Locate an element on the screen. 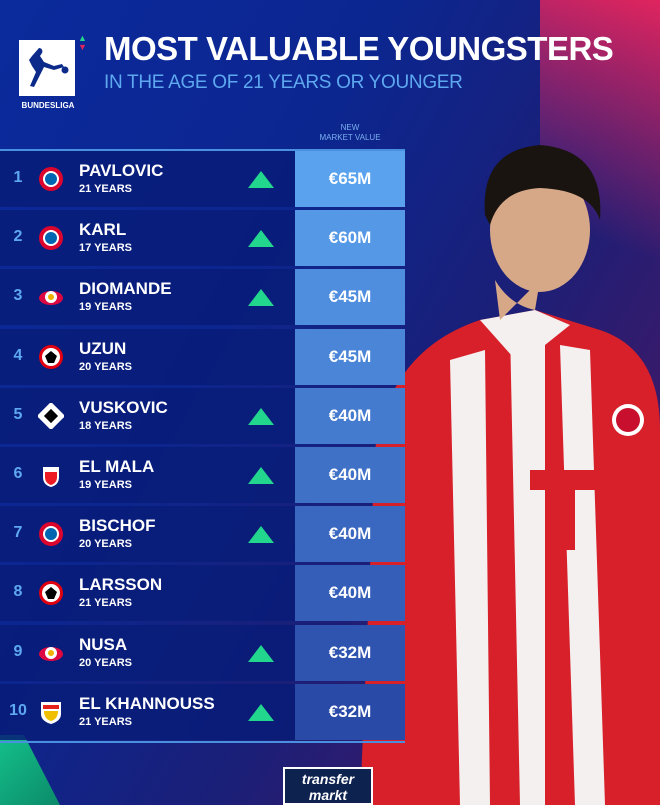  rank-number: 3 is located at coordinates (18, 296).